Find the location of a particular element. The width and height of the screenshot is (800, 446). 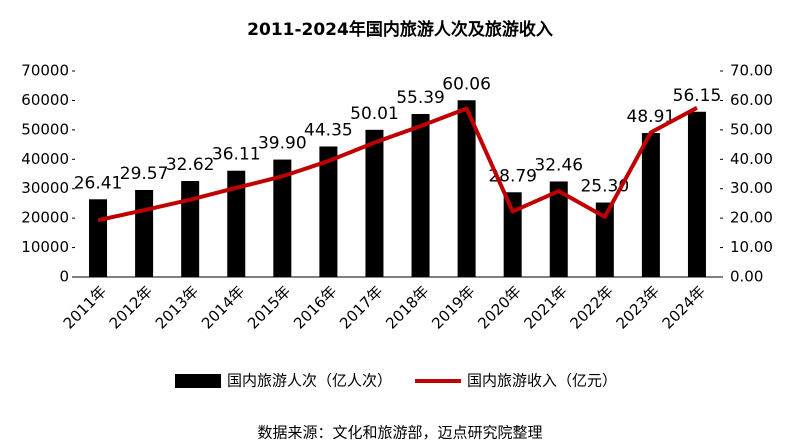

legend-label: 国内旅游人次（亿人次） is located at coordinates (309, 381).